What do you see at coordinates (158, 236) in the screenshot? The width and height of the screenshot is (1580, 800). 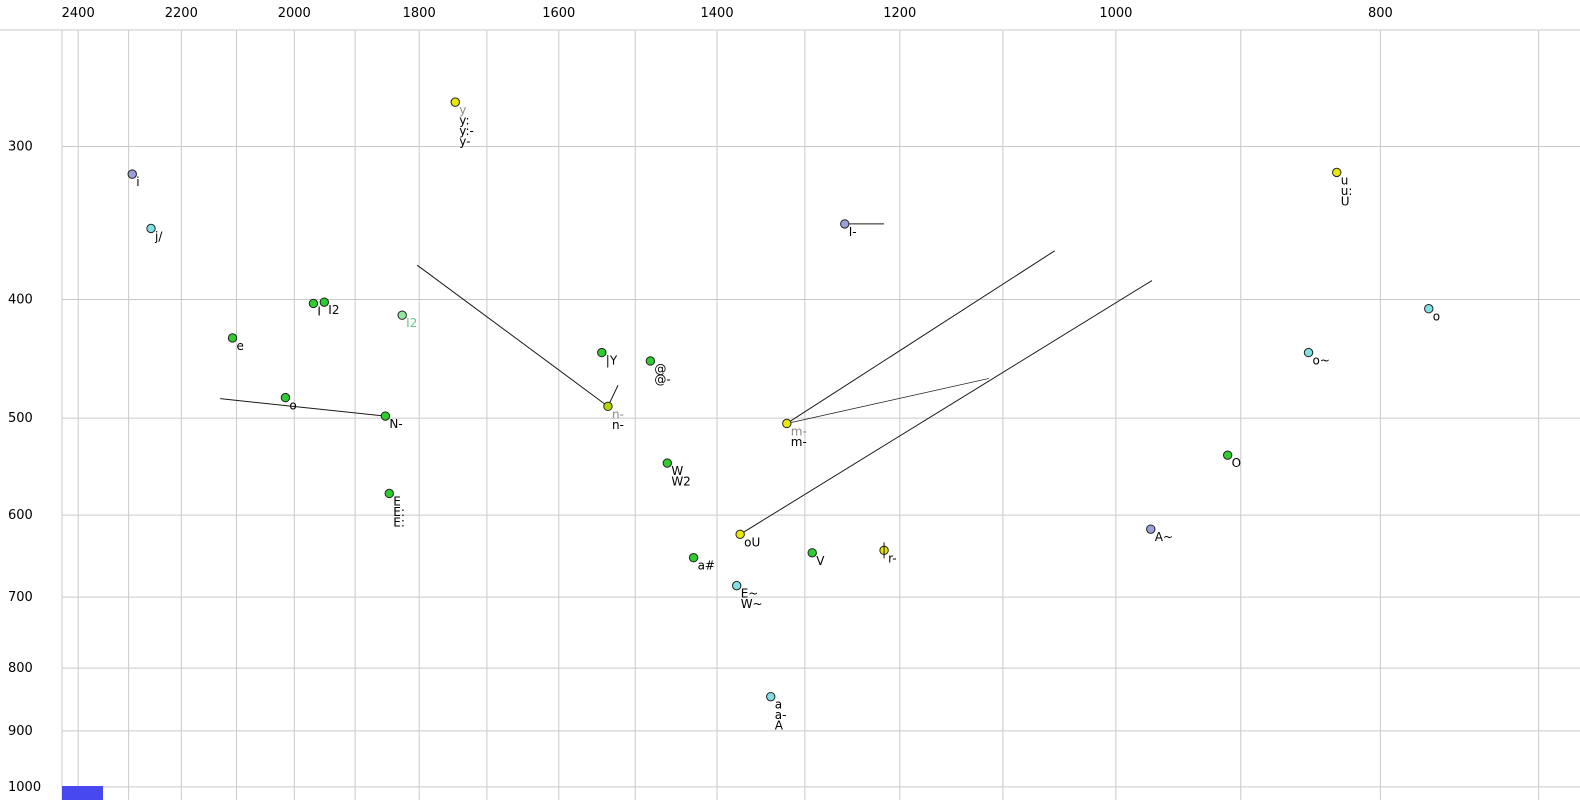 I see `point-label: j/` at bounding box center [158, 236].